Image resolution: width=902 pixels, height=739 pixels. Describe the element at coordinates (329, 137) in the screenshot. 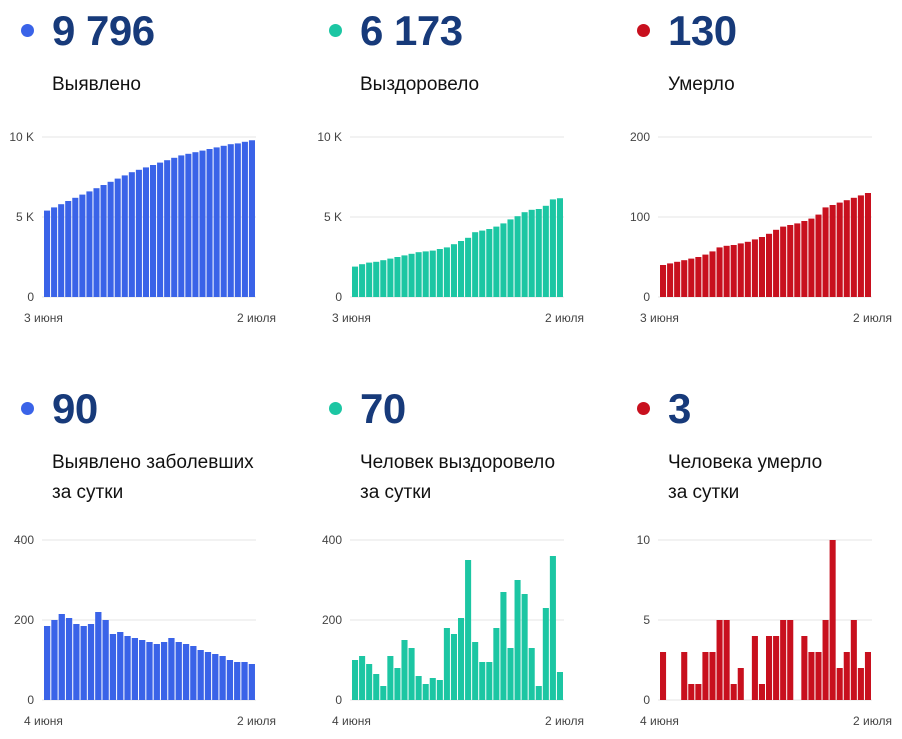

I see `y-tick-label: 10 K` at that location.